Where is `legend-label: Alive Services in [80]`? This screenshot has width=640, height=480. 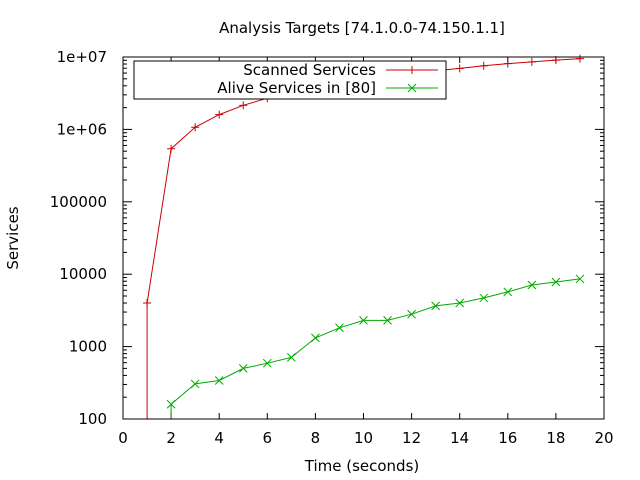 legend-label: Alive Services in [80] is located at coordinates (296, 88).